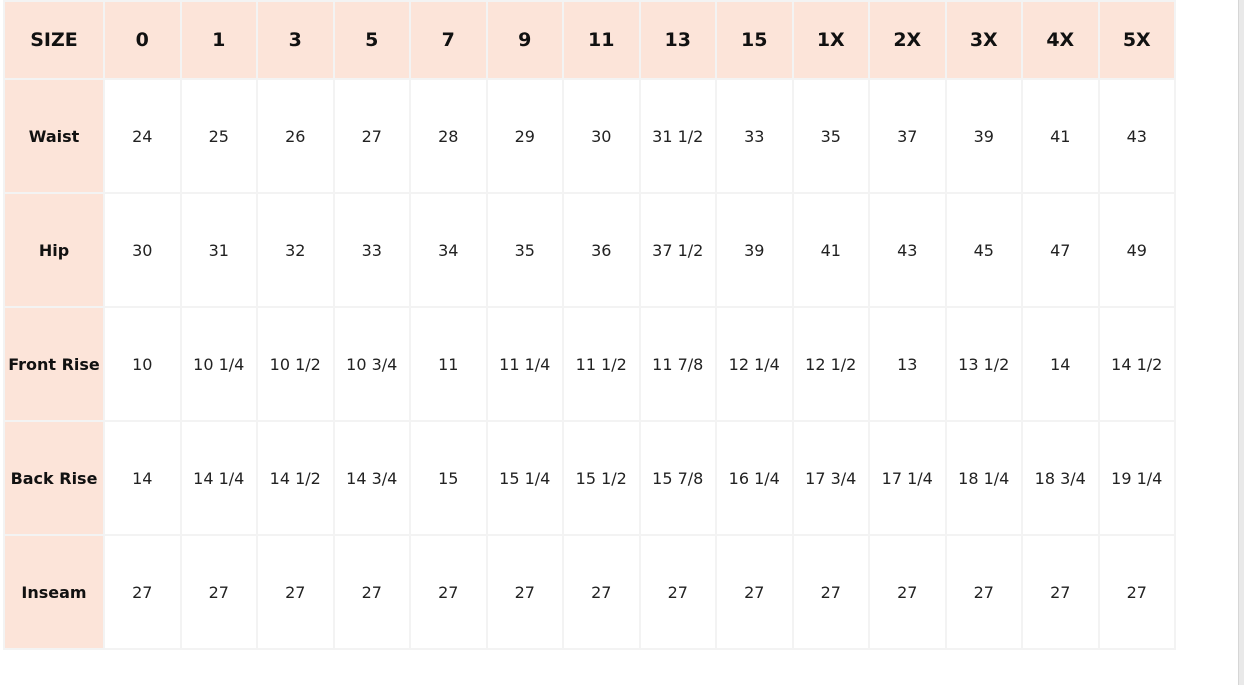 The height and width of the screenshot is (685, 1244). I want to click on row-label: Inseam, so click(54, 592).